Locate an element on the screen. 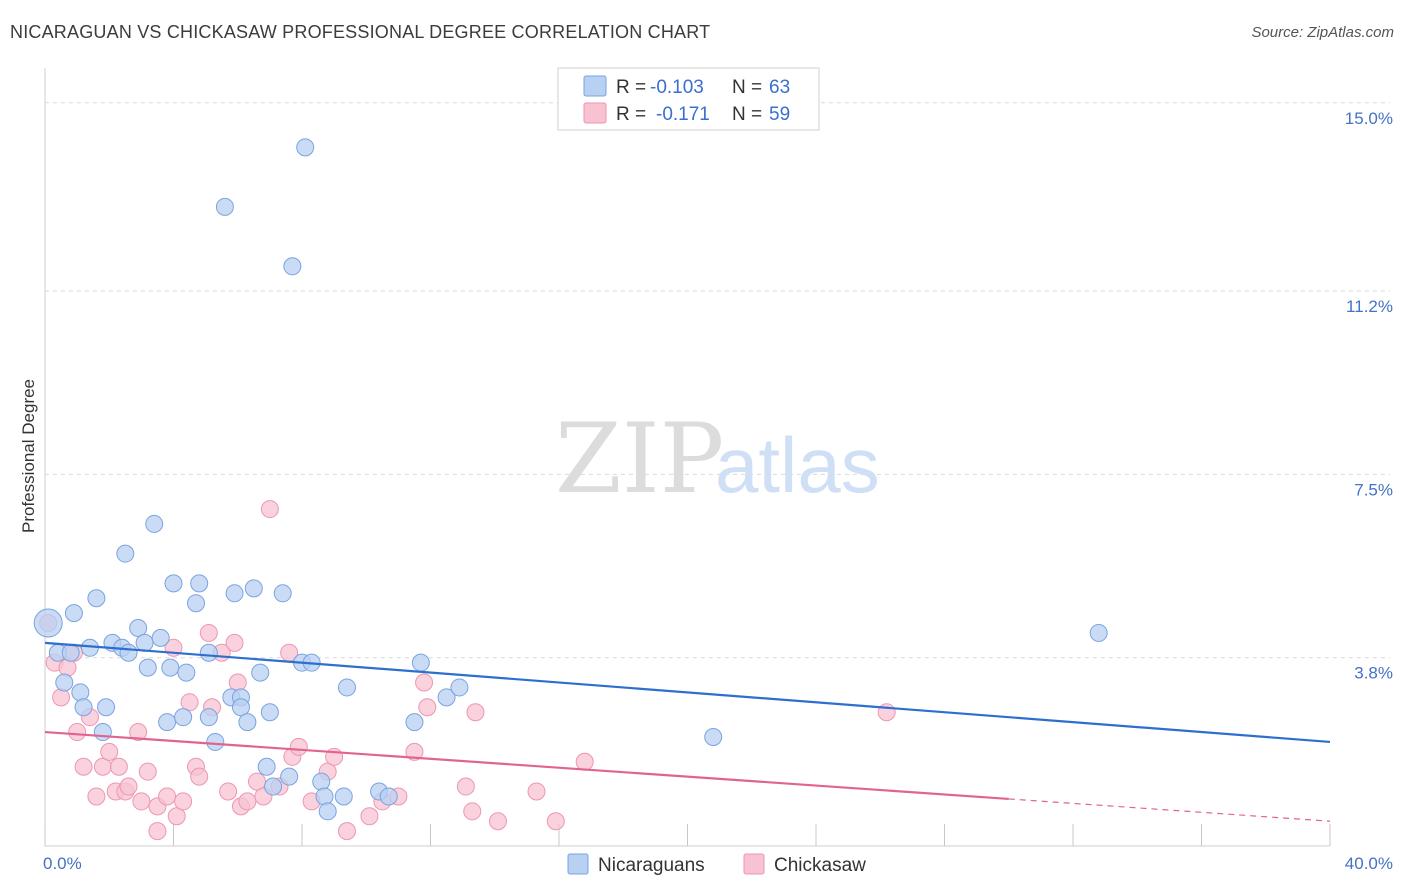 Image resolution: width=1406 pixels, height=892 pixels. legend-pink-swatch is located at coordinates (595, 113).